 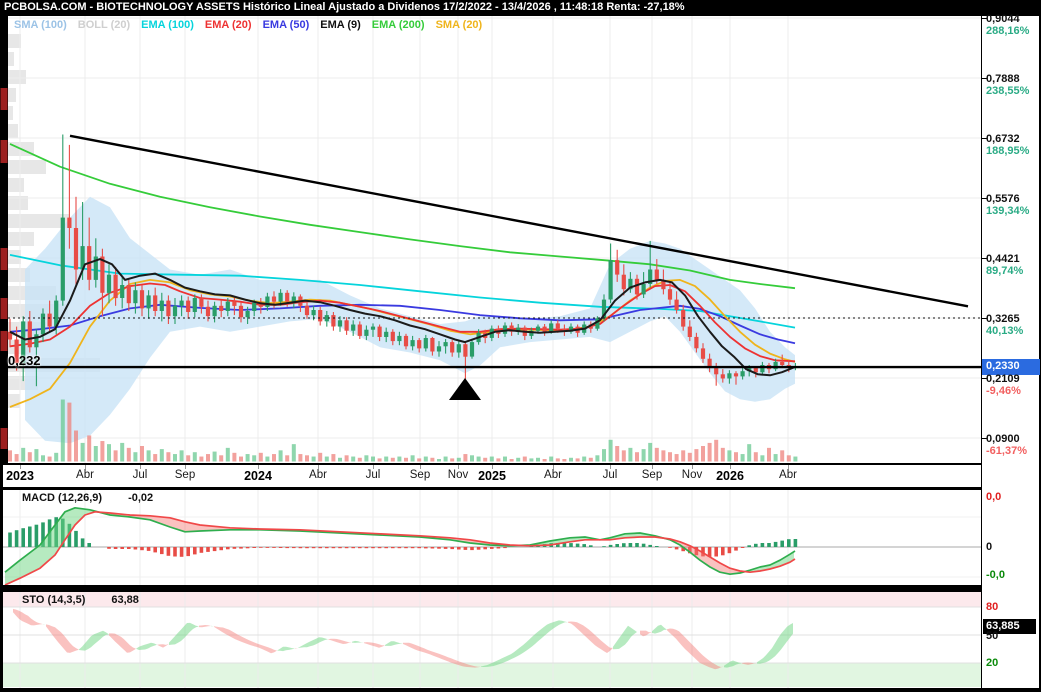 What do you see at coordinates (62, 498) in the screenshot?
I see `macd-name: MACD (12,26,9)` at bounding box center [62, 498].